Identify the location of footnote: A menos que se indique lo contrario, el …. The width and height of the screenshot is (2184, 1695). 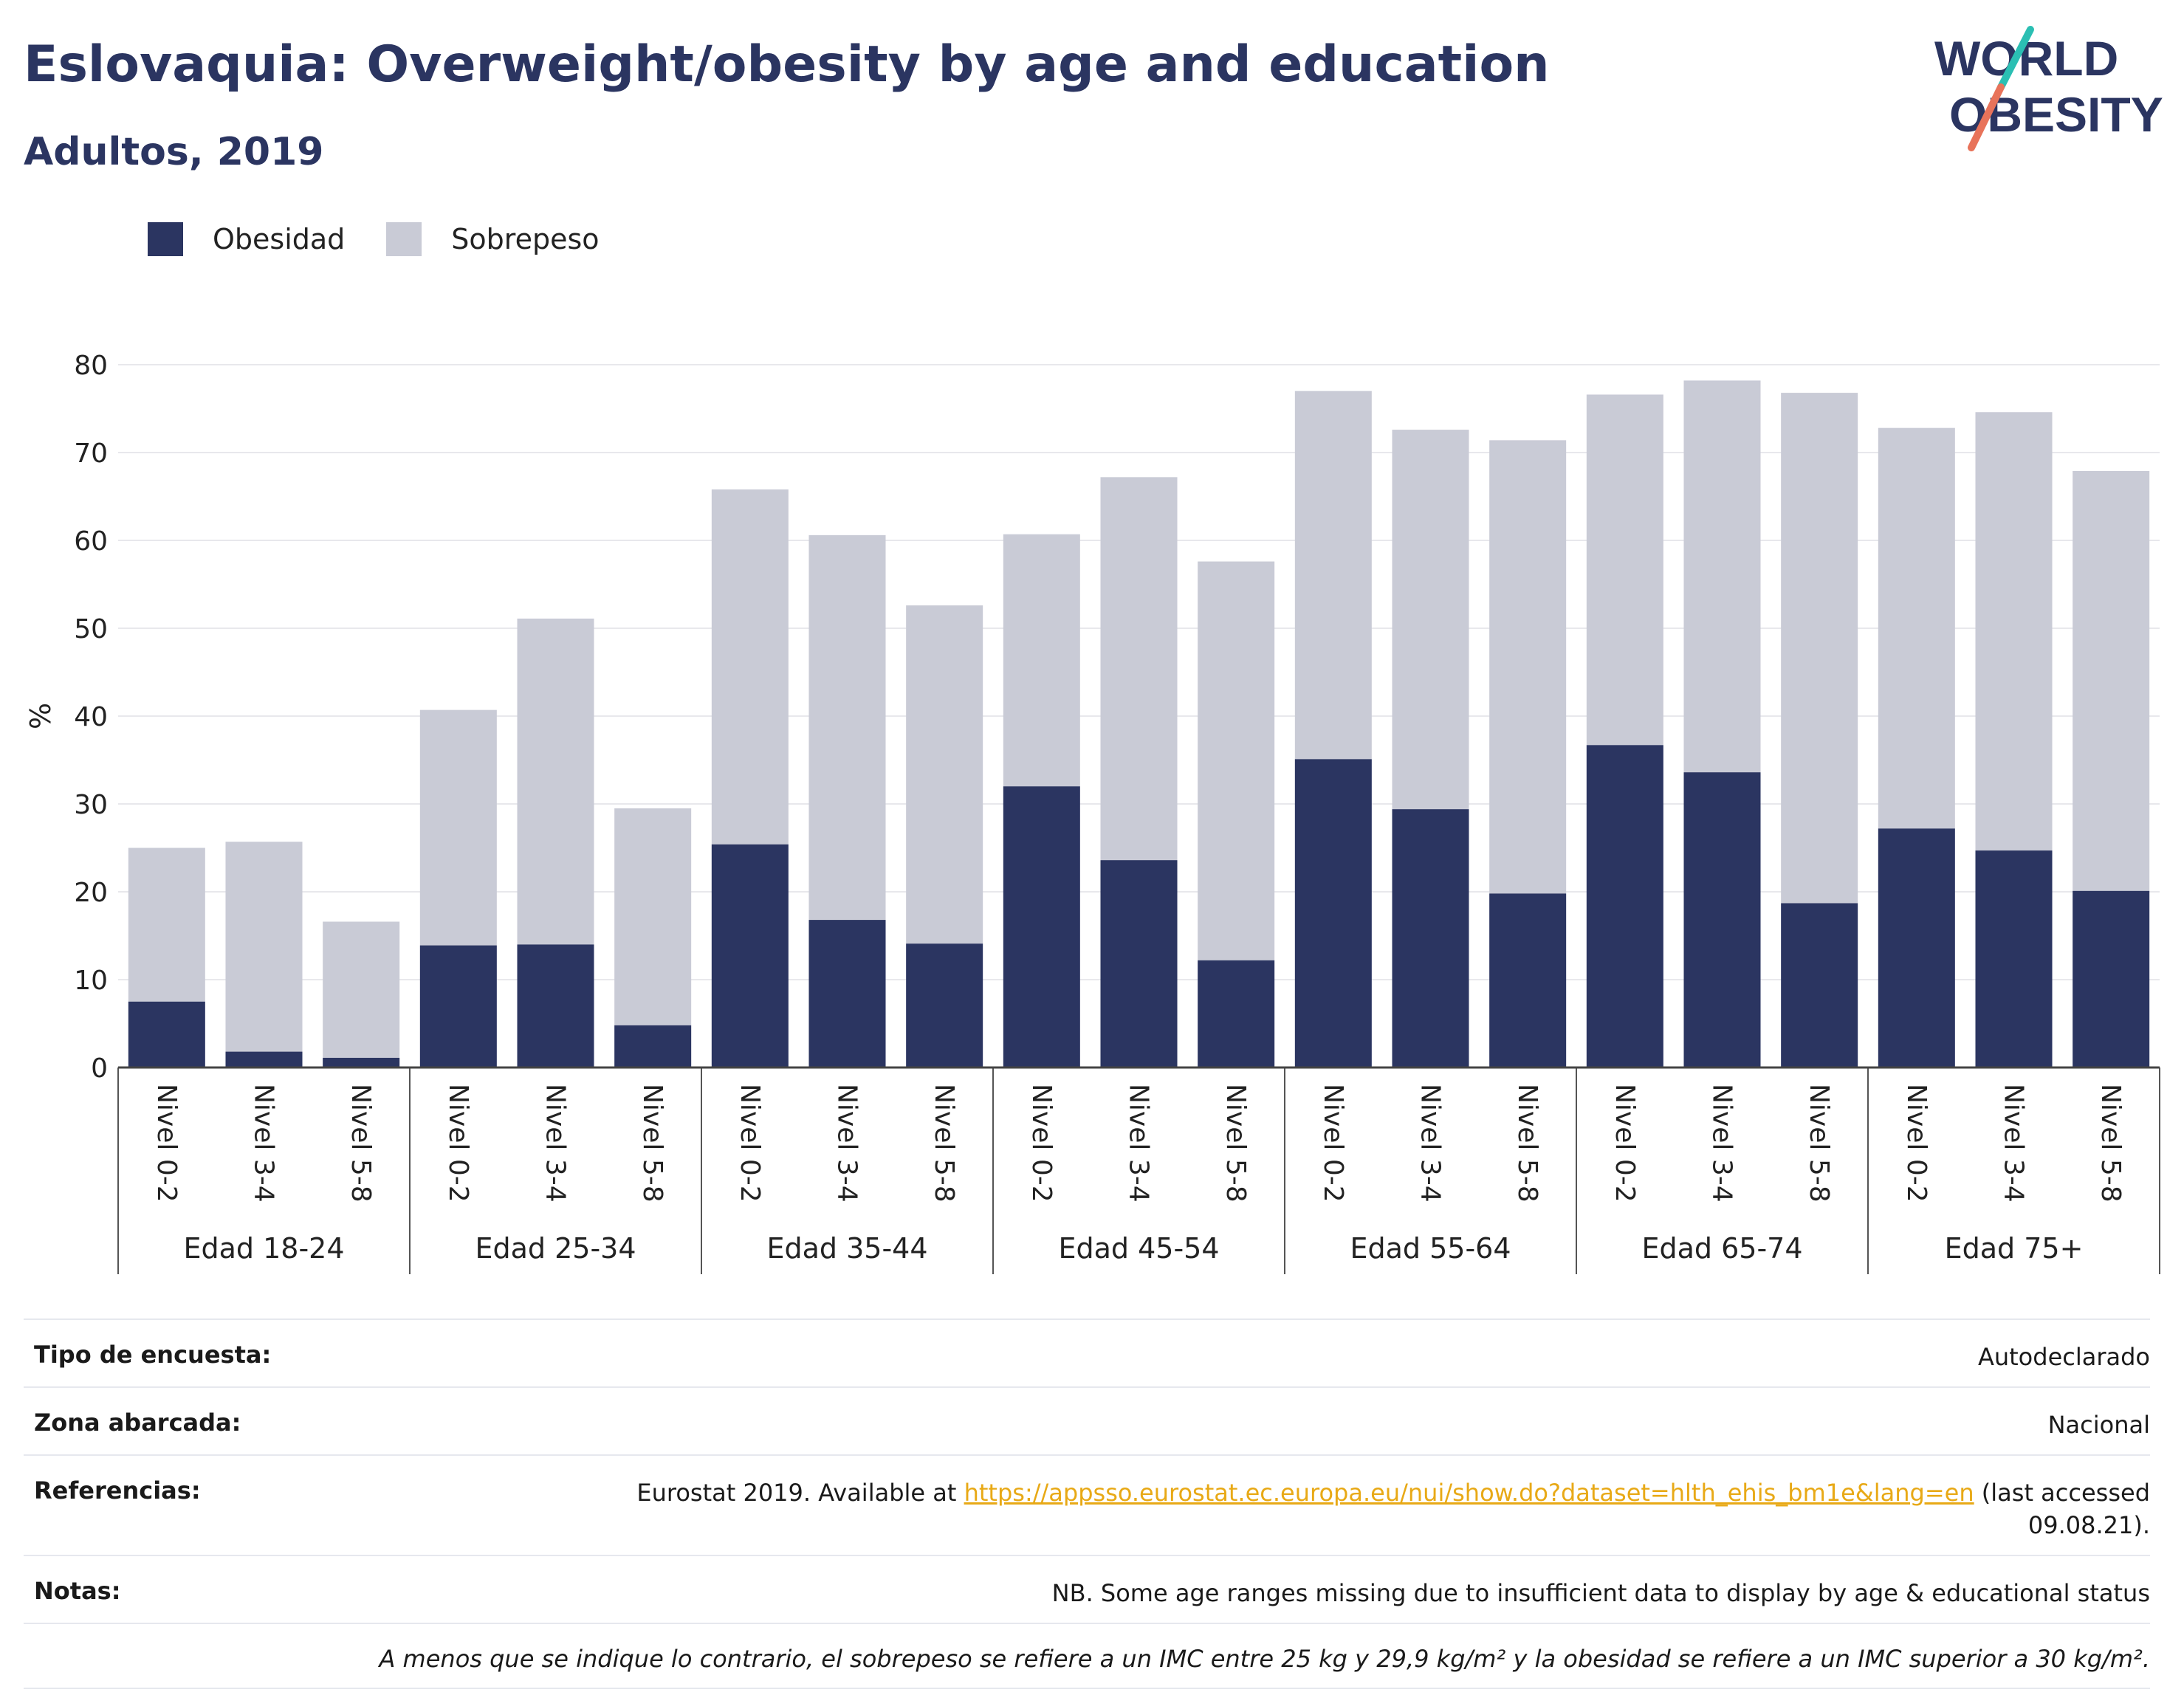
(1087, 1656).